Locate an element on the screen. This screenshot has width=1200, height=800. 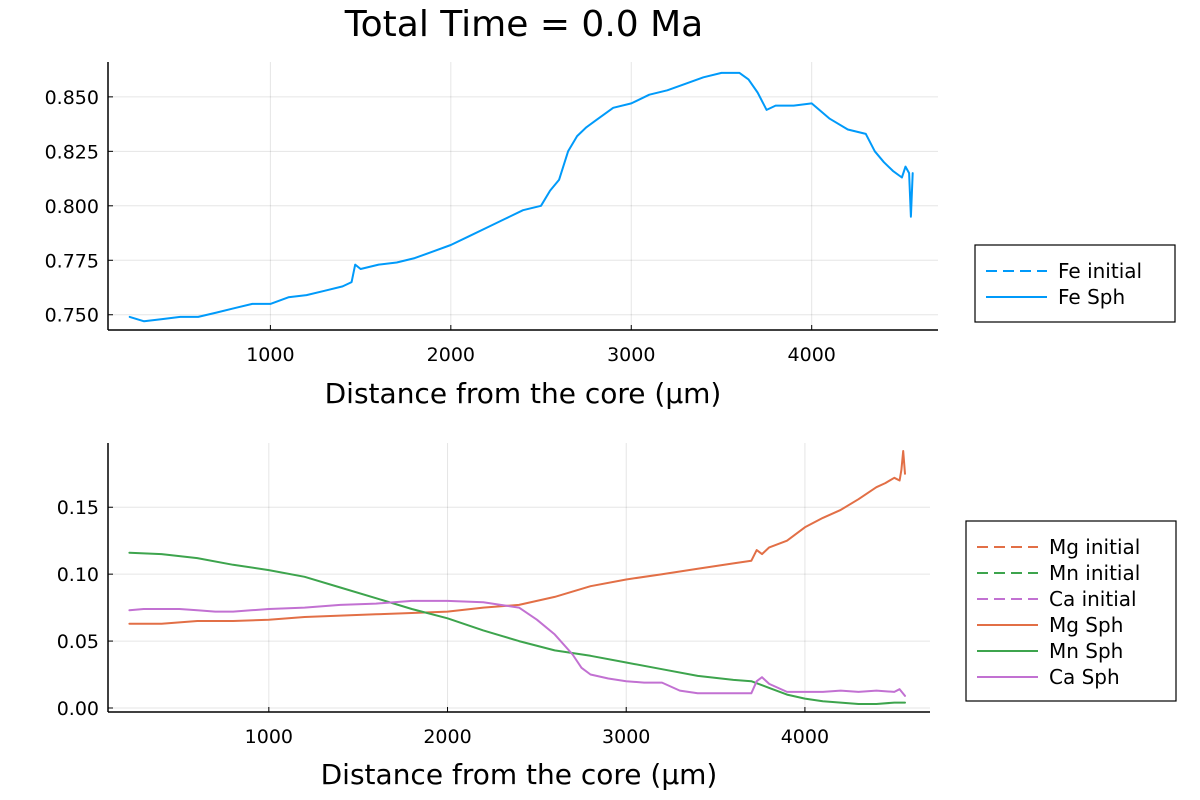
y-tick-label: 0.10 is located at coordinates (78, 575).